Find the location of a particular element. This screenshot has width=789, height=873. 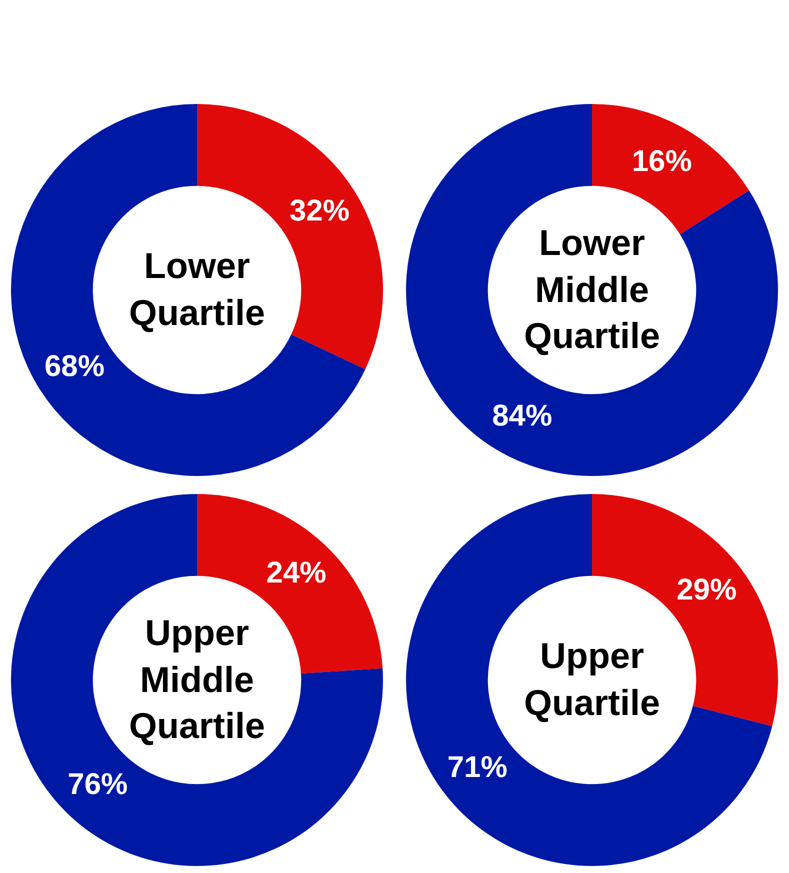

text: Lower Quartile is located at coordinates (197, 289).